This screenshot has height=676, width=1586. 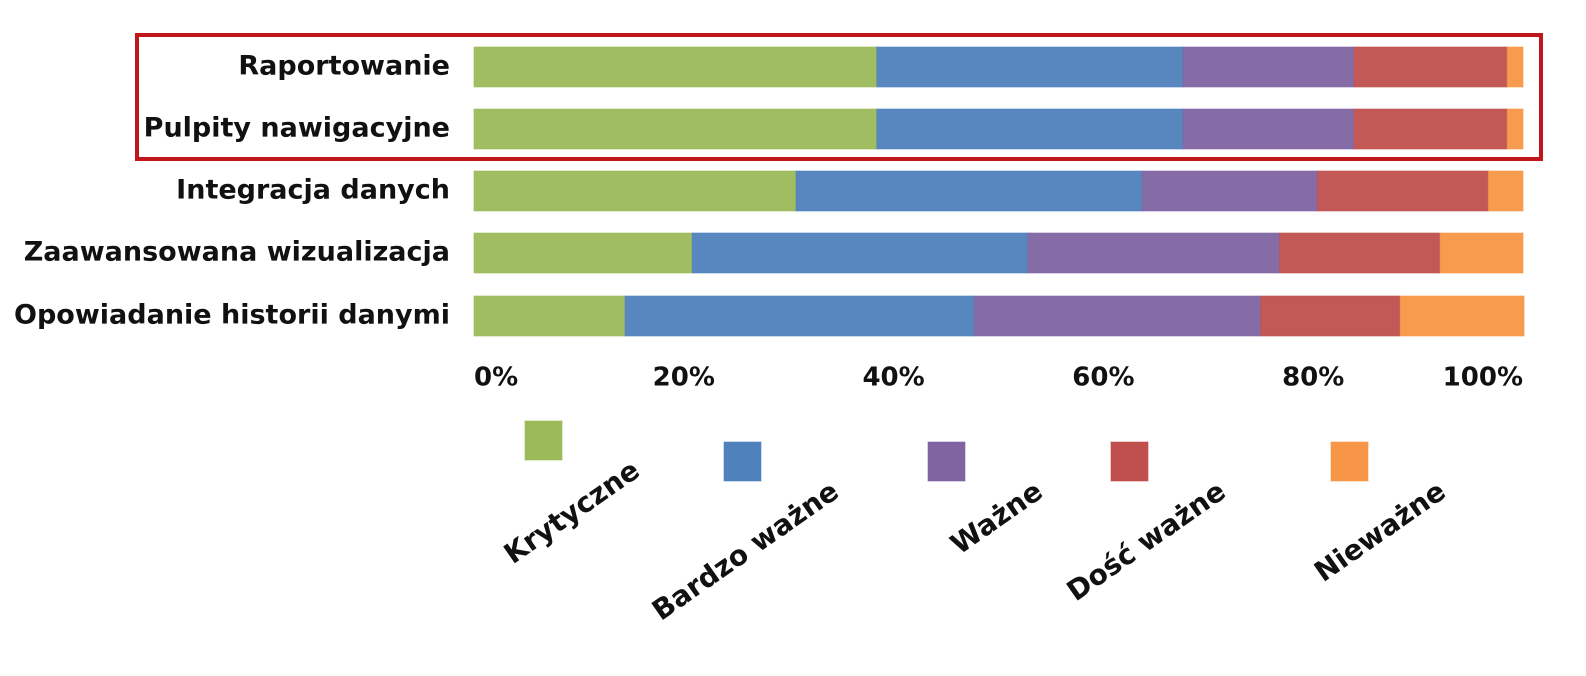 I want to click on x-tick-label: 40%, so click(x=893, y=378).